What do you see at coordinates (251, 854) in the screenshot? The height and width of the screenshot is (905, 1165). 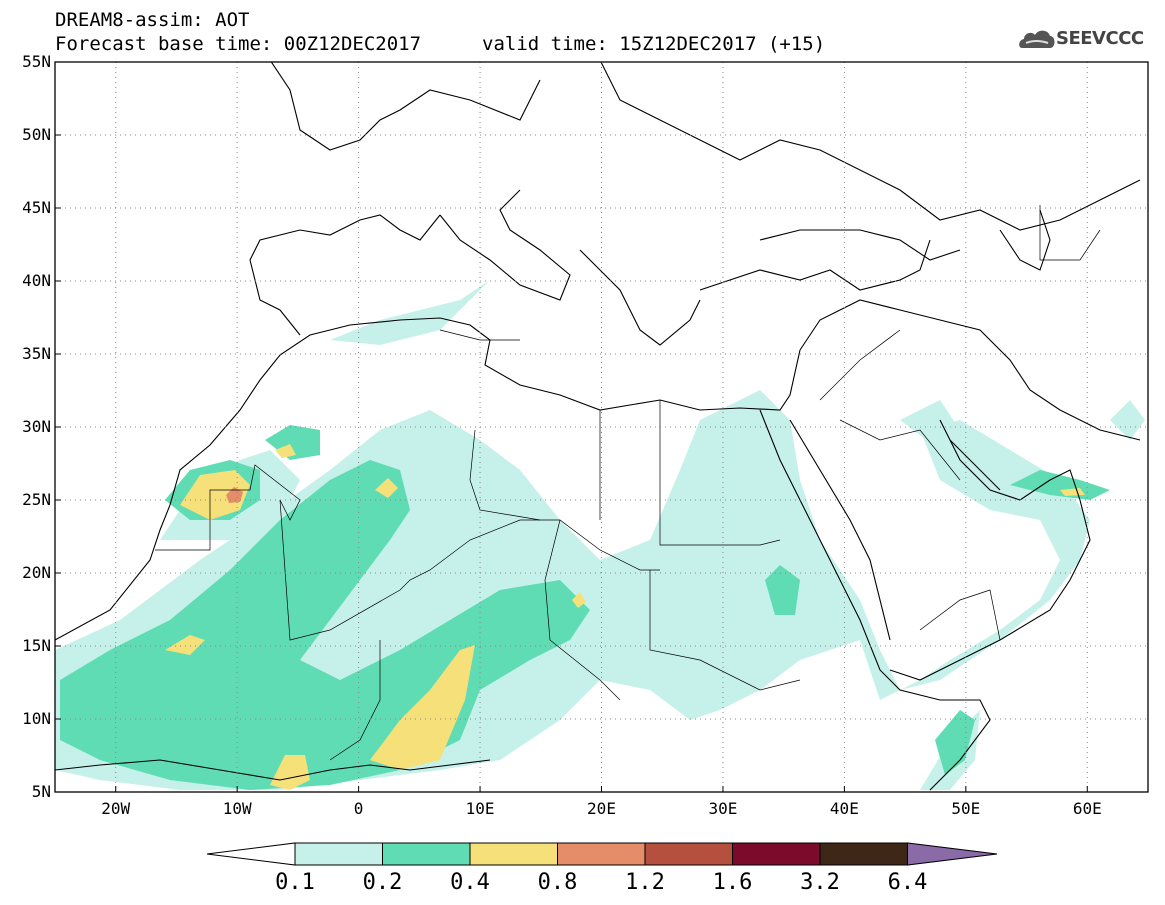 I see `colorbar-under-arrow` at bounding box center [251, 854].